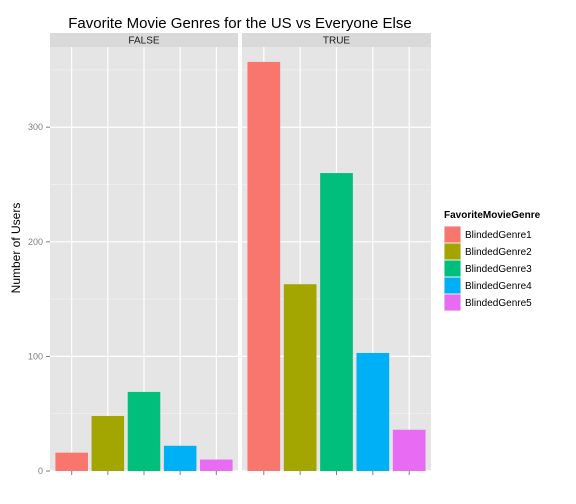 The image size is (576, 504). What do you see at coordinates (498, 269) in the screenshot?
I see `legend-label: BlindedGenre3` at bounding box center [498, 269].